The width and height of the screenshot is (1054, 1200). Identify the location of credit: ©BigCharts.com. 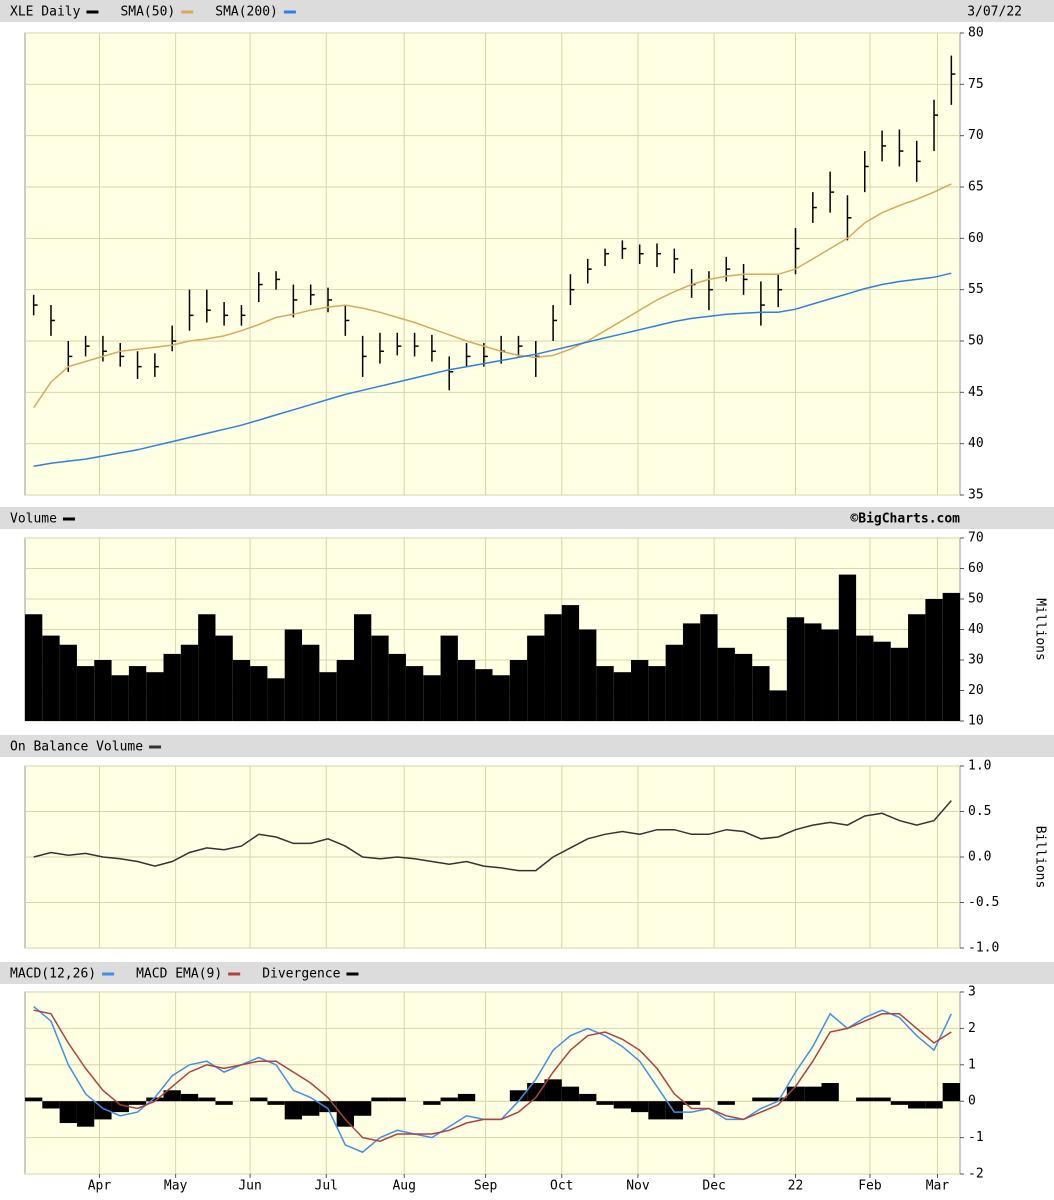
(905, 519).